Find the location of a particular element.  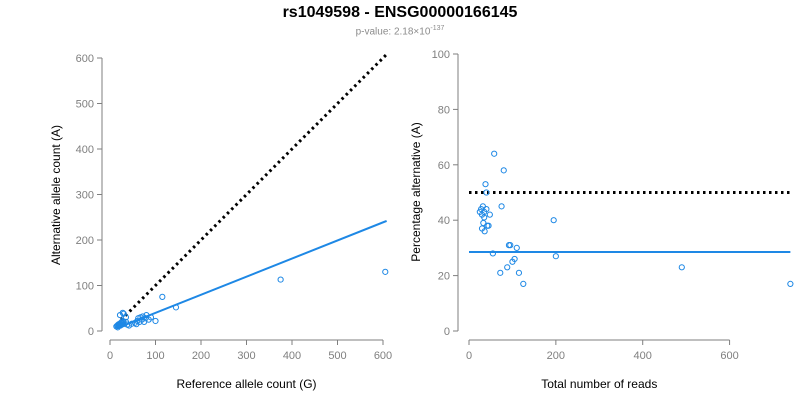

left-y-tick-label: 600 is located at coordinates (85, 59).